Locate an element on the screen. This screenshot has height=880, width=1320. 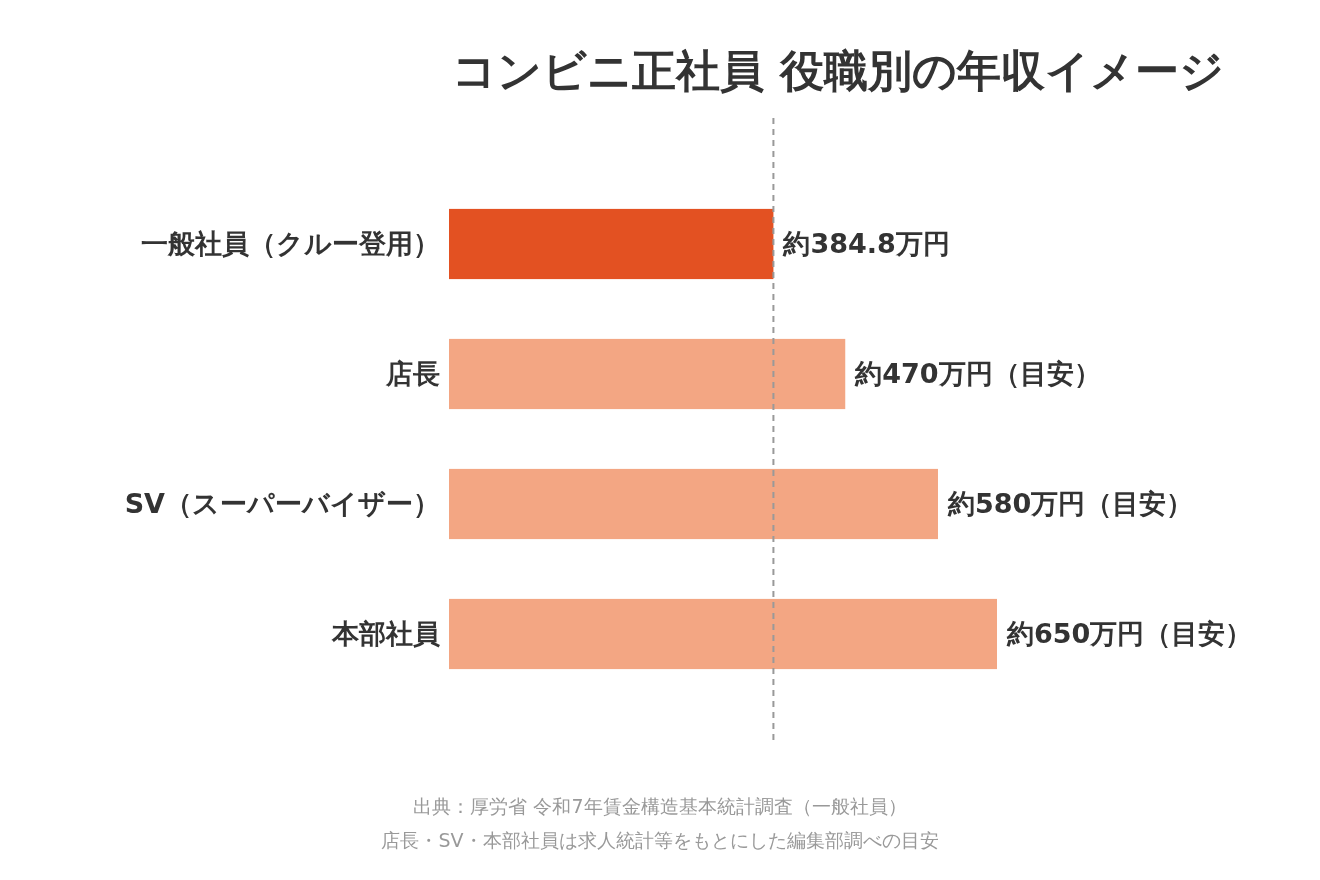
y-tick-label: 一般社員（クルー登用） is located at coordinates (290, 244).